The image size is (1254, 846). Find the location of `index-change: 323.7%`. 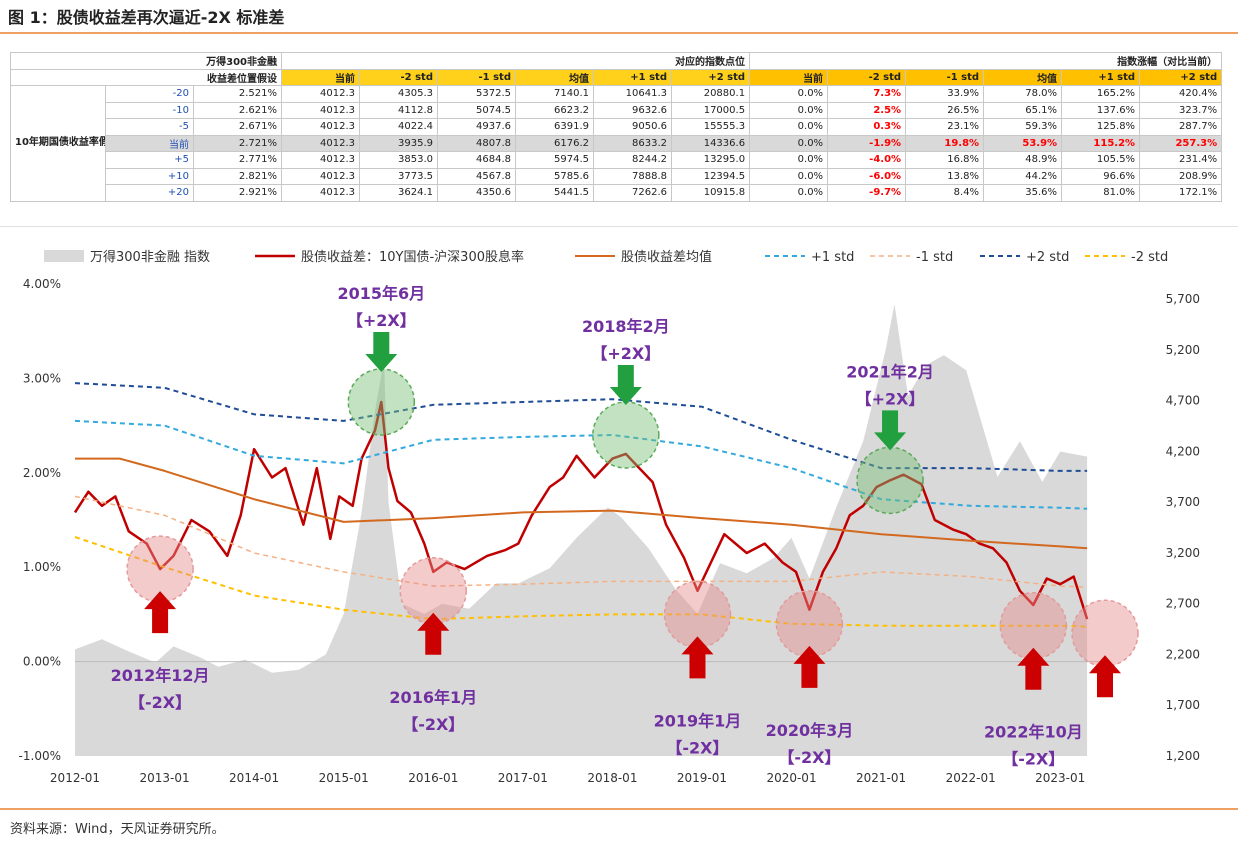

index-change: 323.7% is located at coordinates (1181, 110).